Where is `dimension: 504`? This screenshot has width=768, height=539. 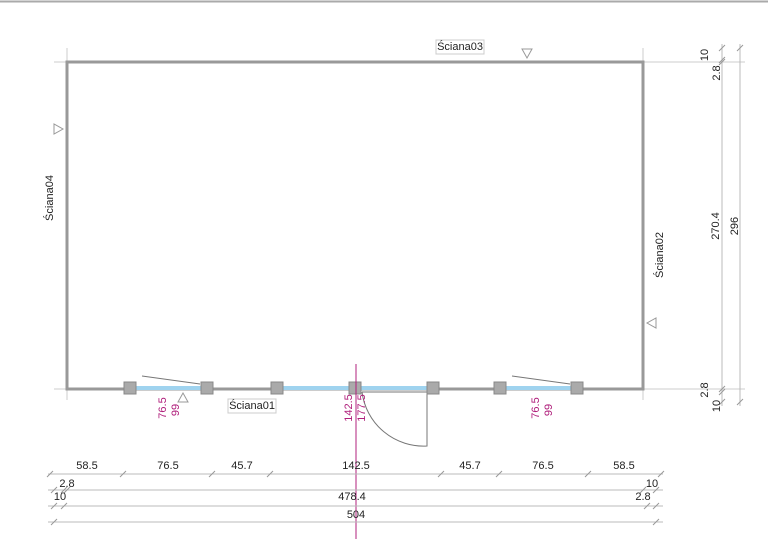
dimension: 504 is located at coordinates (356, 515).